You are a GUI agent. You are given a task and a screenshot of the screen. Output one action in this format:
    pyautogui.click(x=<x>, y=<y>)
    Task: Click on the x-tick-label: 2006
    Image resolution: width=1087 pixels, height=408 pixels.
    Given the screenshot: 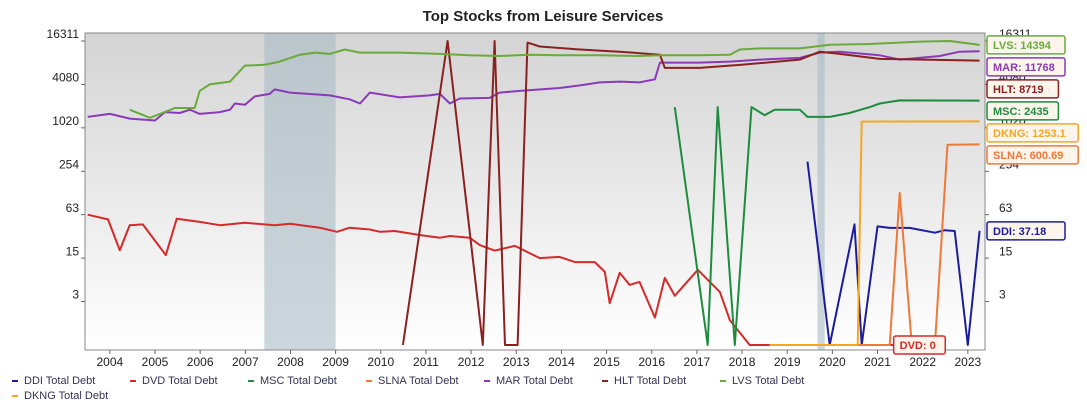 What is the action you would take?
    pyautogui.click(x=200, y=362)
    